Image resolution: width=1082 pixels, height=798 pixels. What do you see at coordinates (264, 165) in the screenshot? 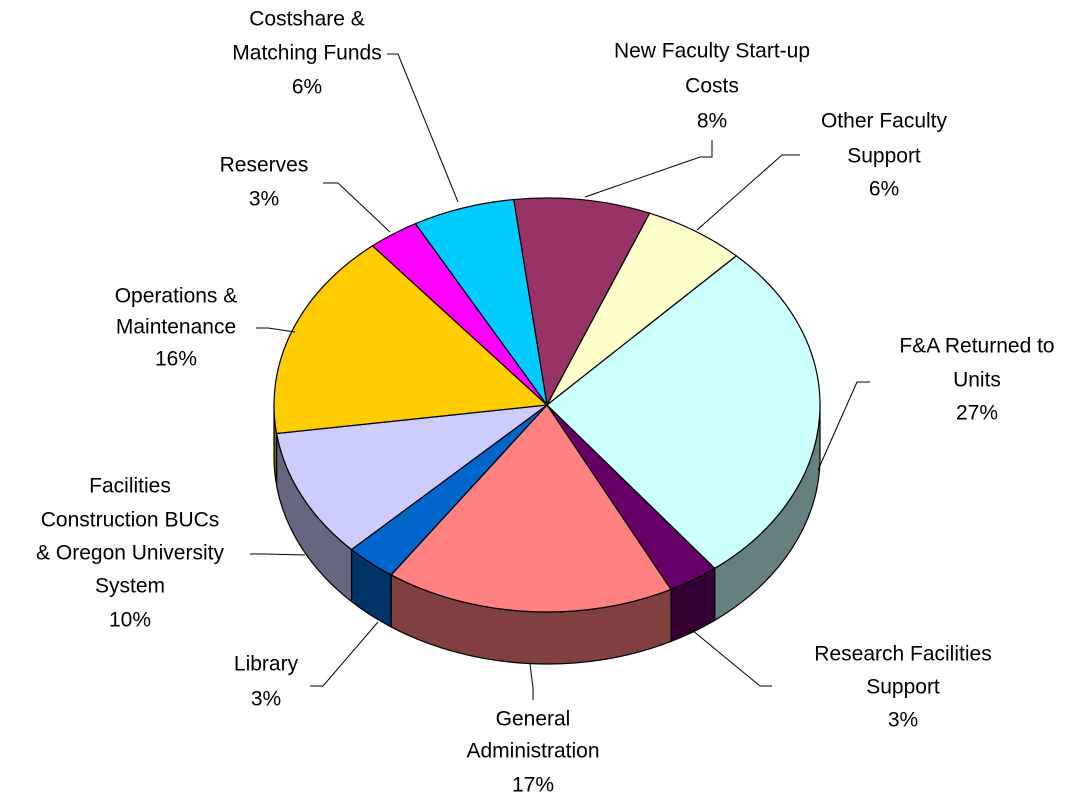
I see `slice-label: Reserves` at bounding box center [264, 165].